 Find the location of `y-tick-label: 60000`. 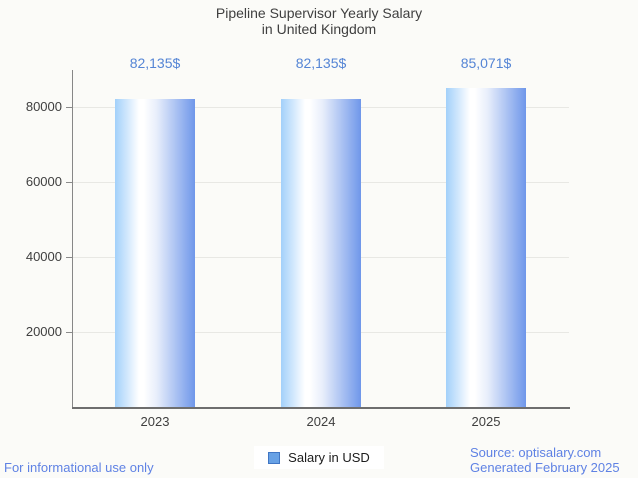

y-tick-label: 60000 is located at coordinates (43, 181).